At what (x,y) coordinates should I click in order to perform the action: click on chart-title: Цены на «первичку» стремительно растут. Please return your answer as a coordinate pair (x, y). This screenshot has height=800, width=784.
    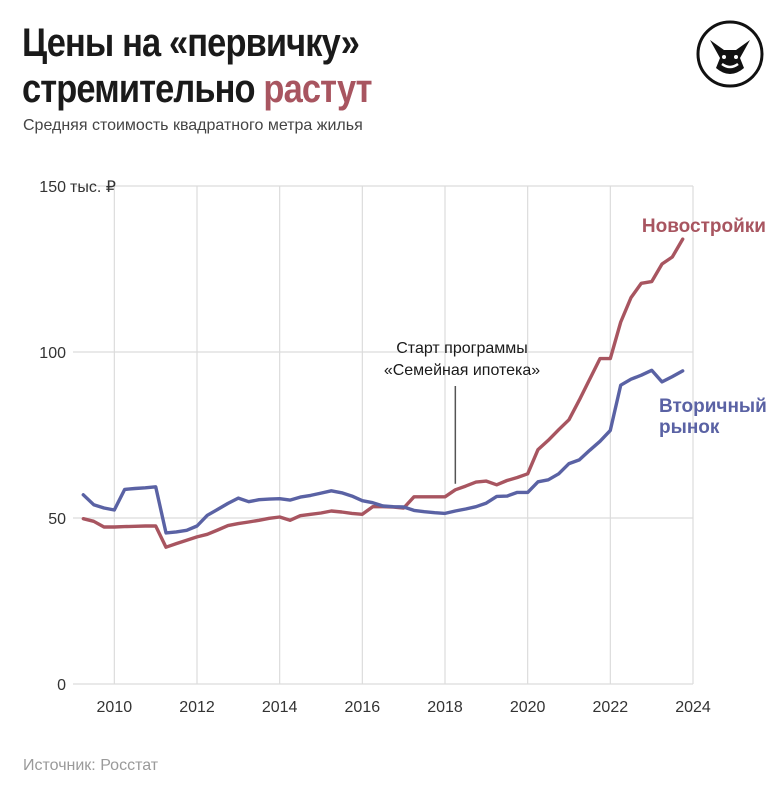
    Looking at the image, I should click on (197, 66).